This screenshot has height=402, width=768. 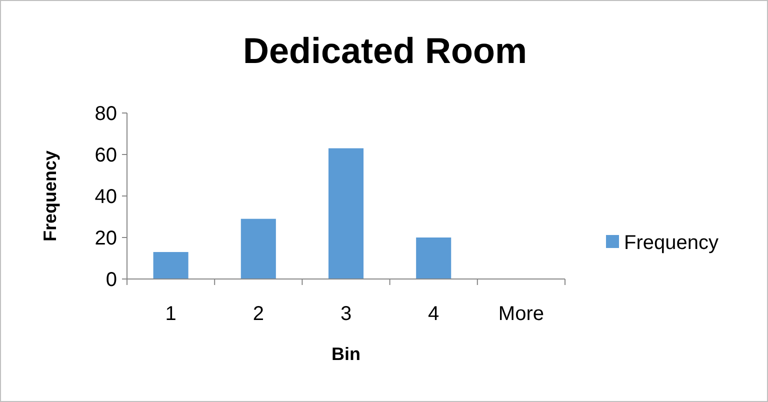 What do you see at coordinates (521, 314) in the screenshot?
I see `x-tick-label: More` at bounding box center [521, 314].